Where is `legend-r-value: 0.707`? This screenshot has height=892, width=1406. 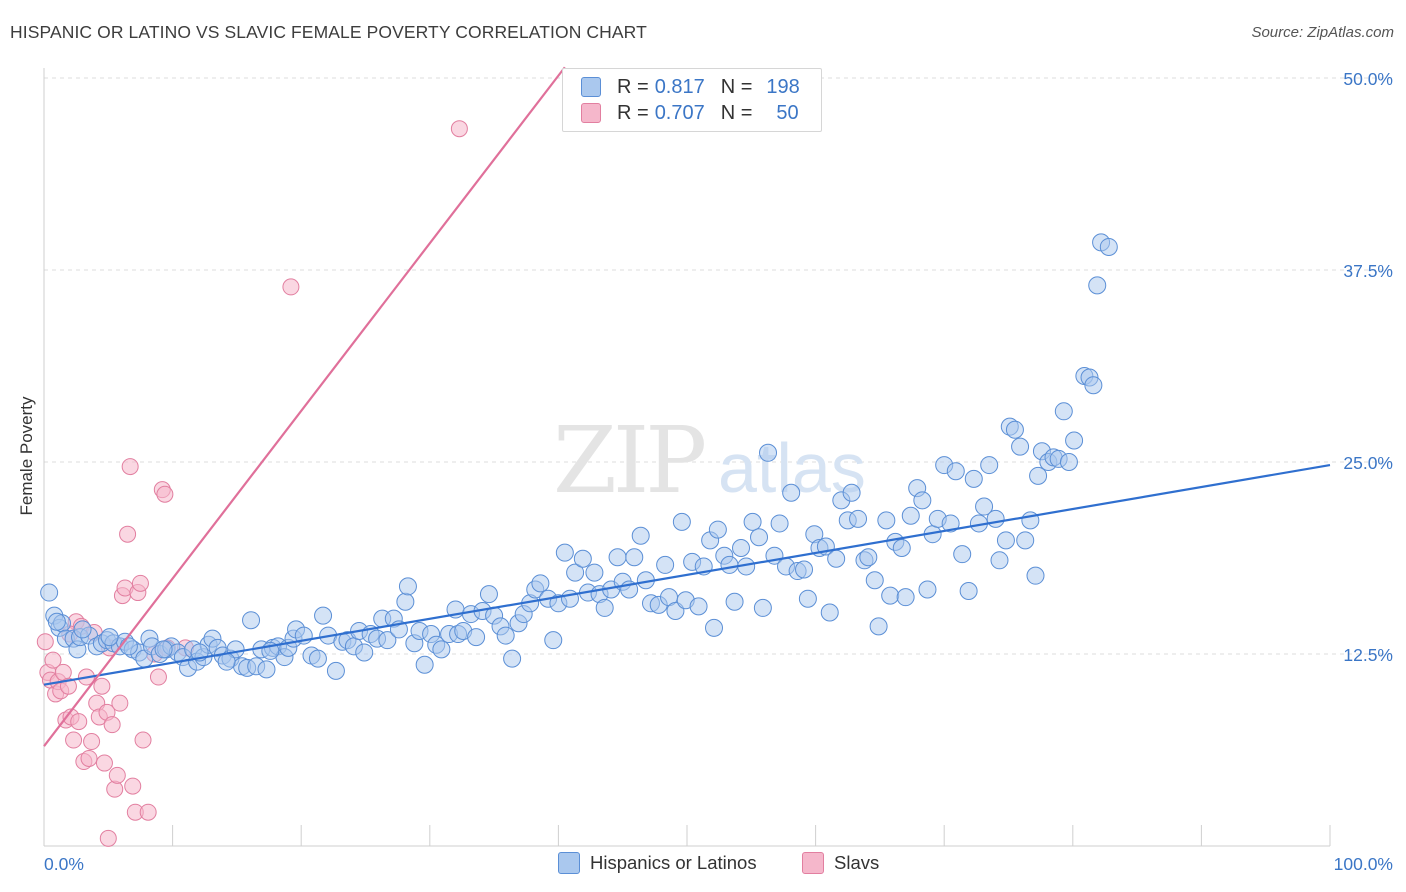 legend-r-value: 0.707 is located at coordinates (679, 112).